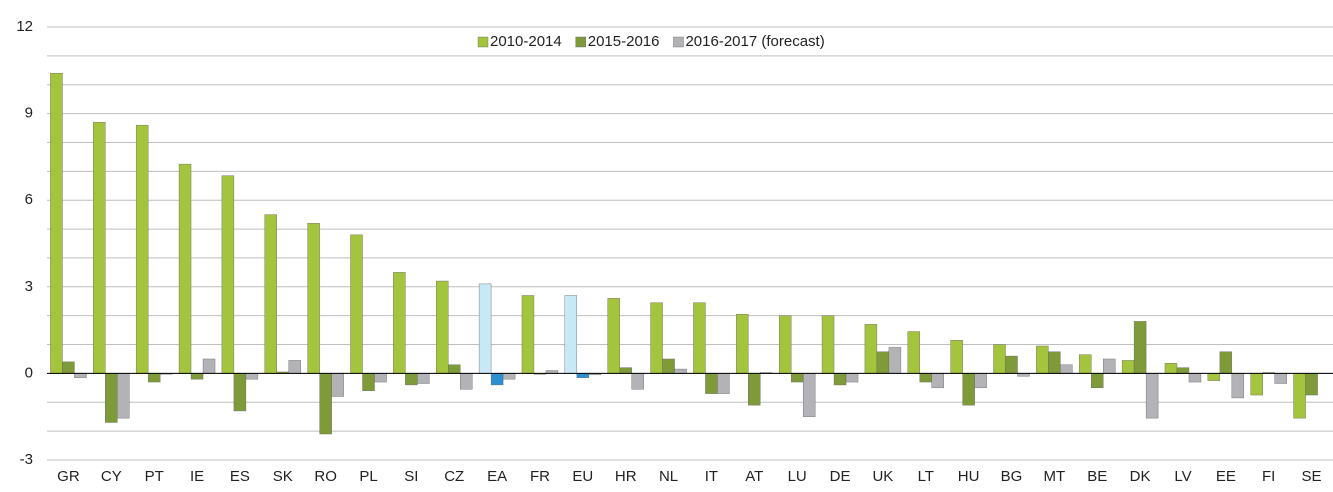 This screenshot has height=492, width=1333. I want to click on x-tick-label: PL, so click(368, 476).